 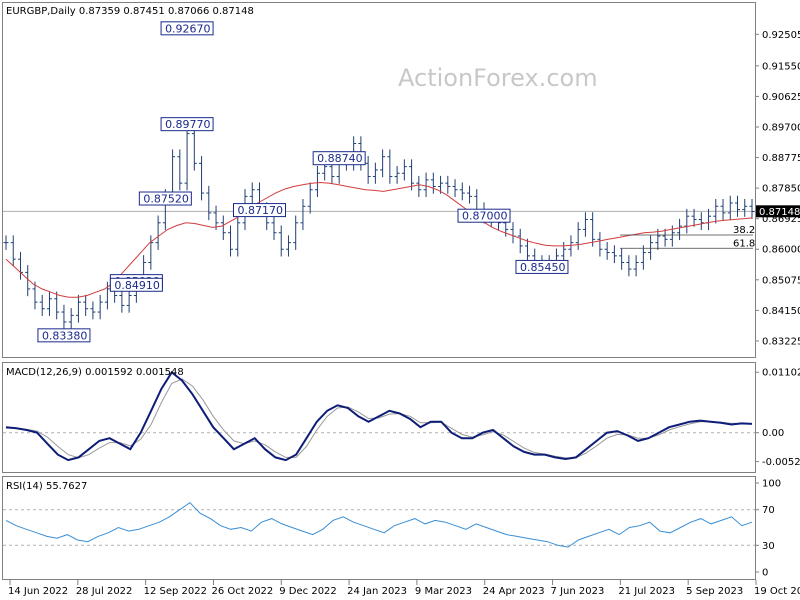 I want to click on macd-layer, so click(x=379, y=416).